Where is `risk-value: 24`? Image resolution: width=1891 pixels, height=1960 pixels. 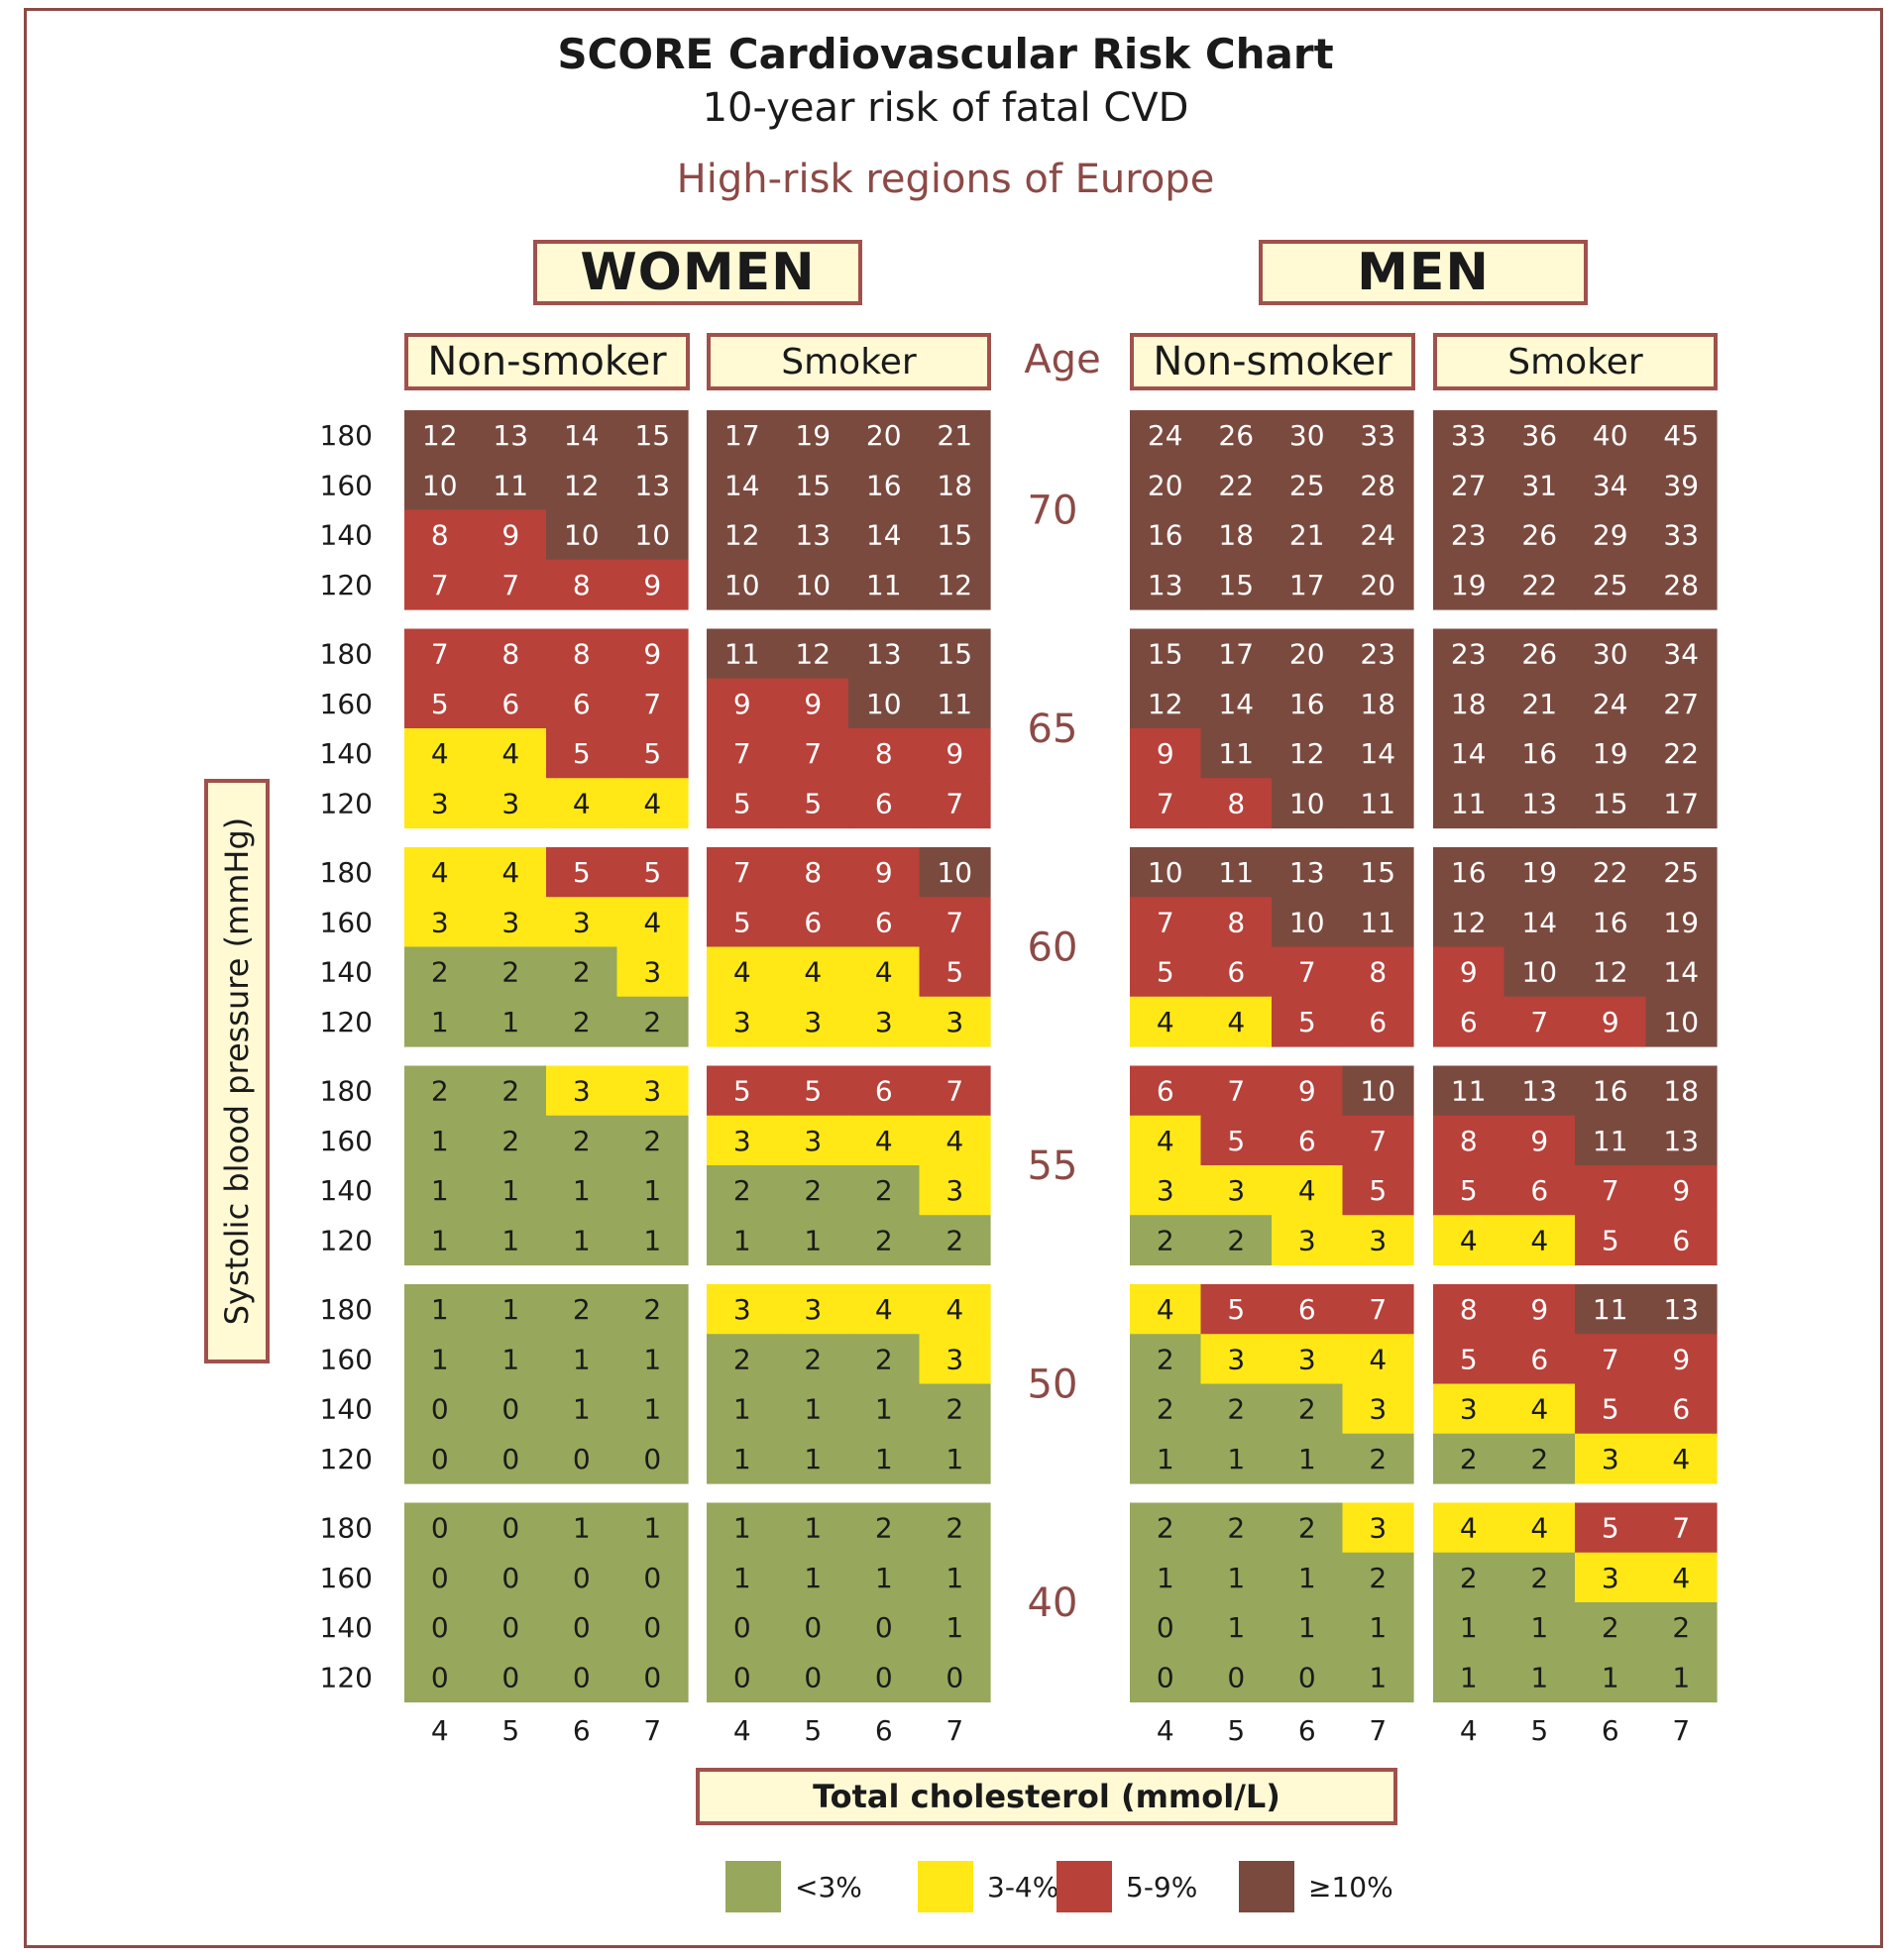
risk-value: 24 is located at coordinates (1165, 435).